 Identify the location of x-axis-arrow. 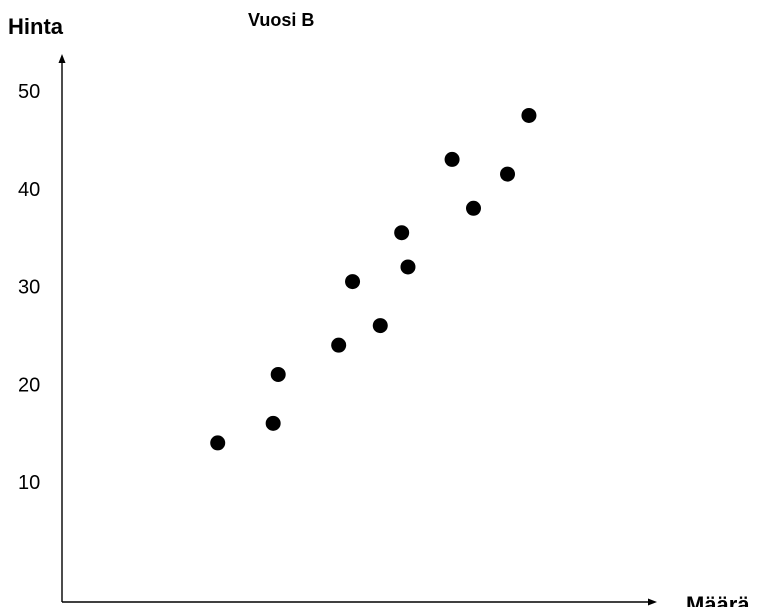
(652, 602).